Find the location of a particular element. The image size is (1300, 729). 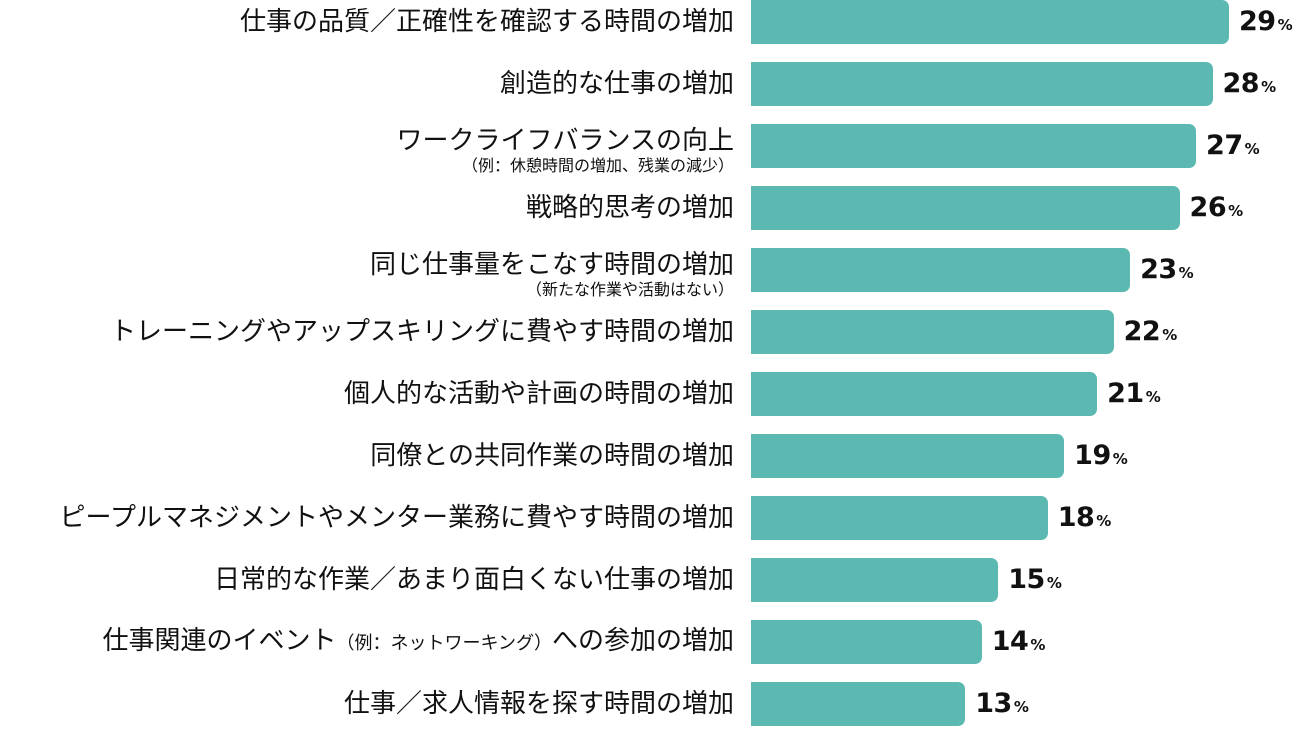

bar-row: 創造的な仕事の増加 28% is located at coordinates (650, 84).